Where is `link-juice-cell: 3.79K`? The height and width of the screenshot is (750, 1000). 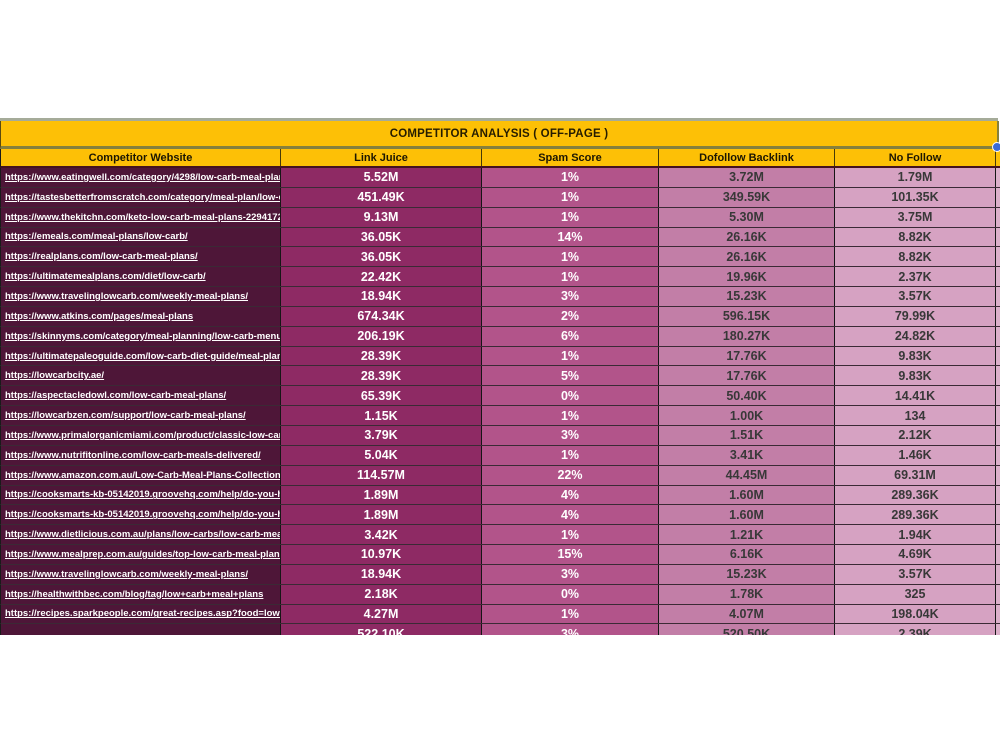
link-juice-cell: 3.79K is located at coordinates (381, 435).